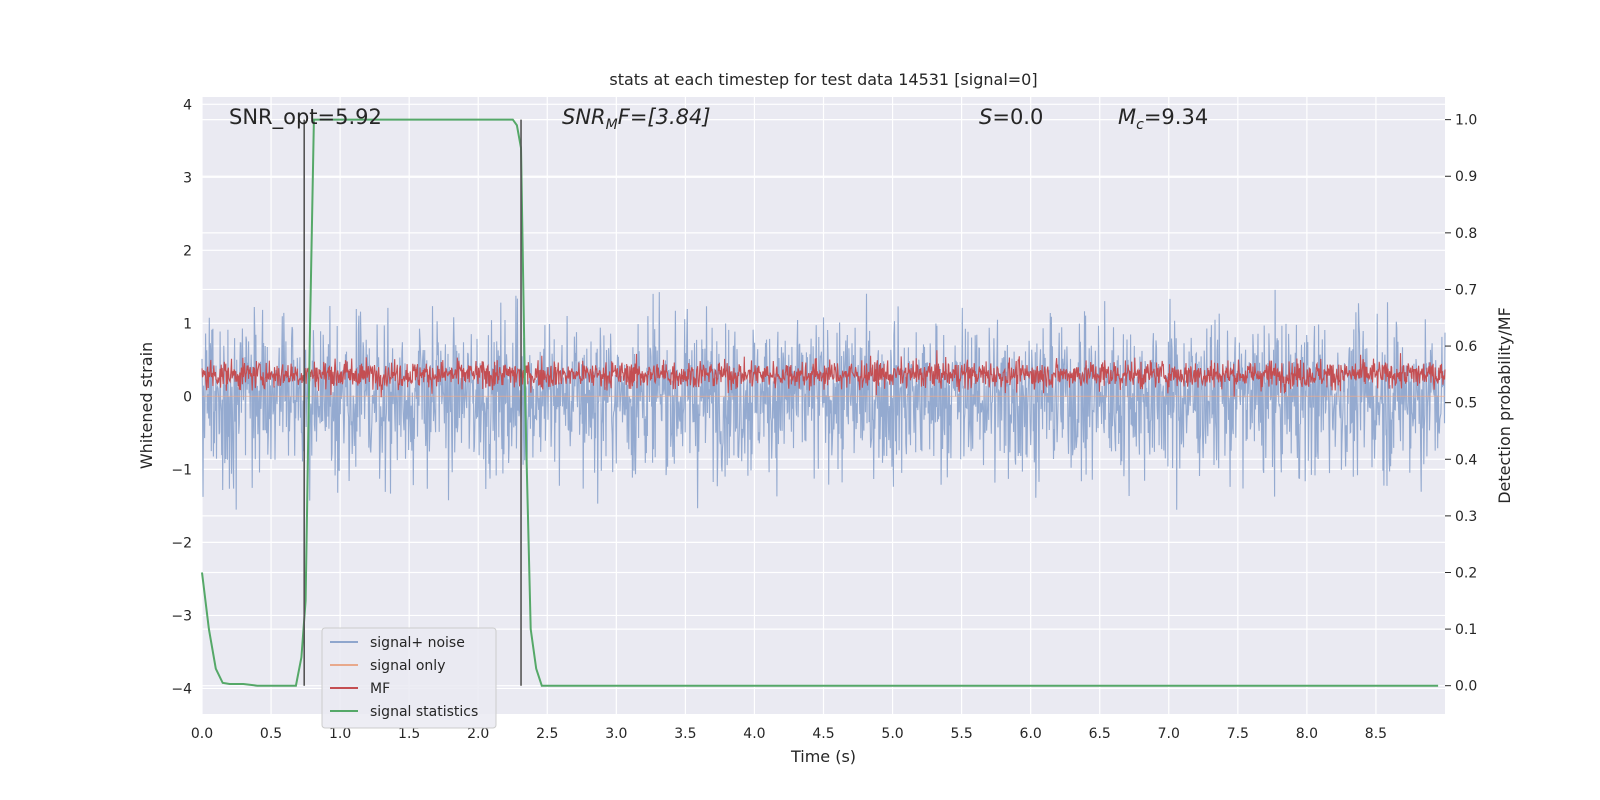 This screenshot has height=800, width=1600. I want to click on y-right-tick-label: 0.0, so click(1466, 687).